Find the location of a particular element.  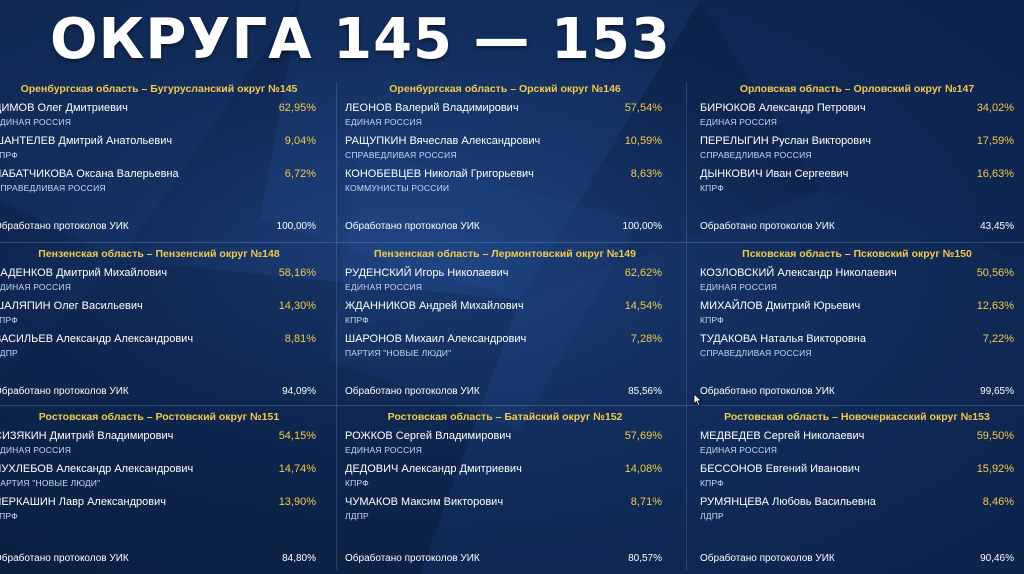

district-title: Псковская область – Псковский округ №150 is located at coordinates (857, 254).